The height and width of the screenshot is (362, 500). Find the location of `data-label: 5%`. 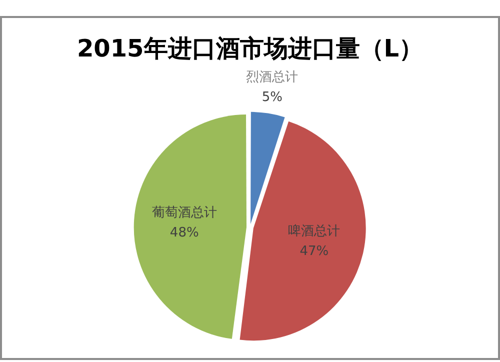

data-label: 5% is located at coordinates (272, 97).